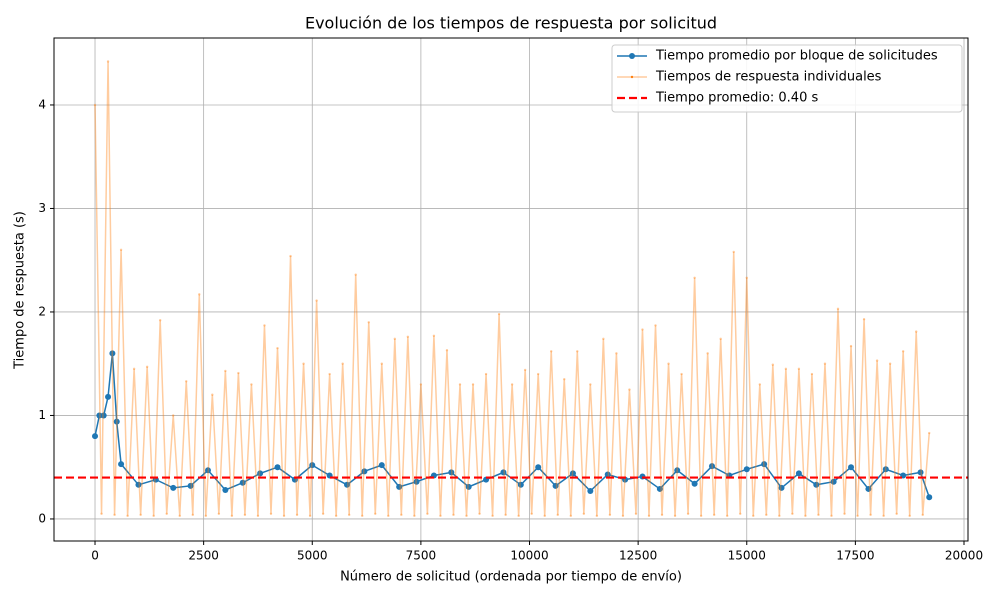 This screenshot has width=1000, height=600. I want to click on y-axis-label: Tiempo de respuesta (s), so click(20, 290).